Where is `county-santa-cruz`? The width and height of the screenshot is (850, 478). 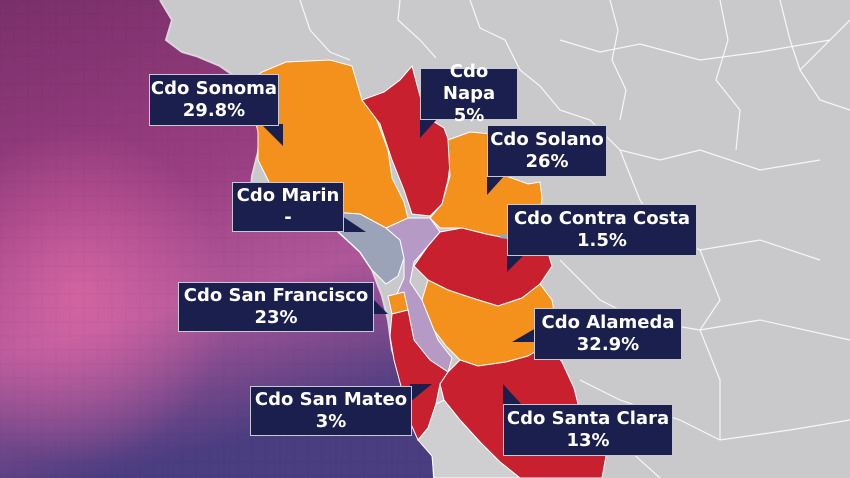
county-santa-cruz is located at coordinates (469, 438).